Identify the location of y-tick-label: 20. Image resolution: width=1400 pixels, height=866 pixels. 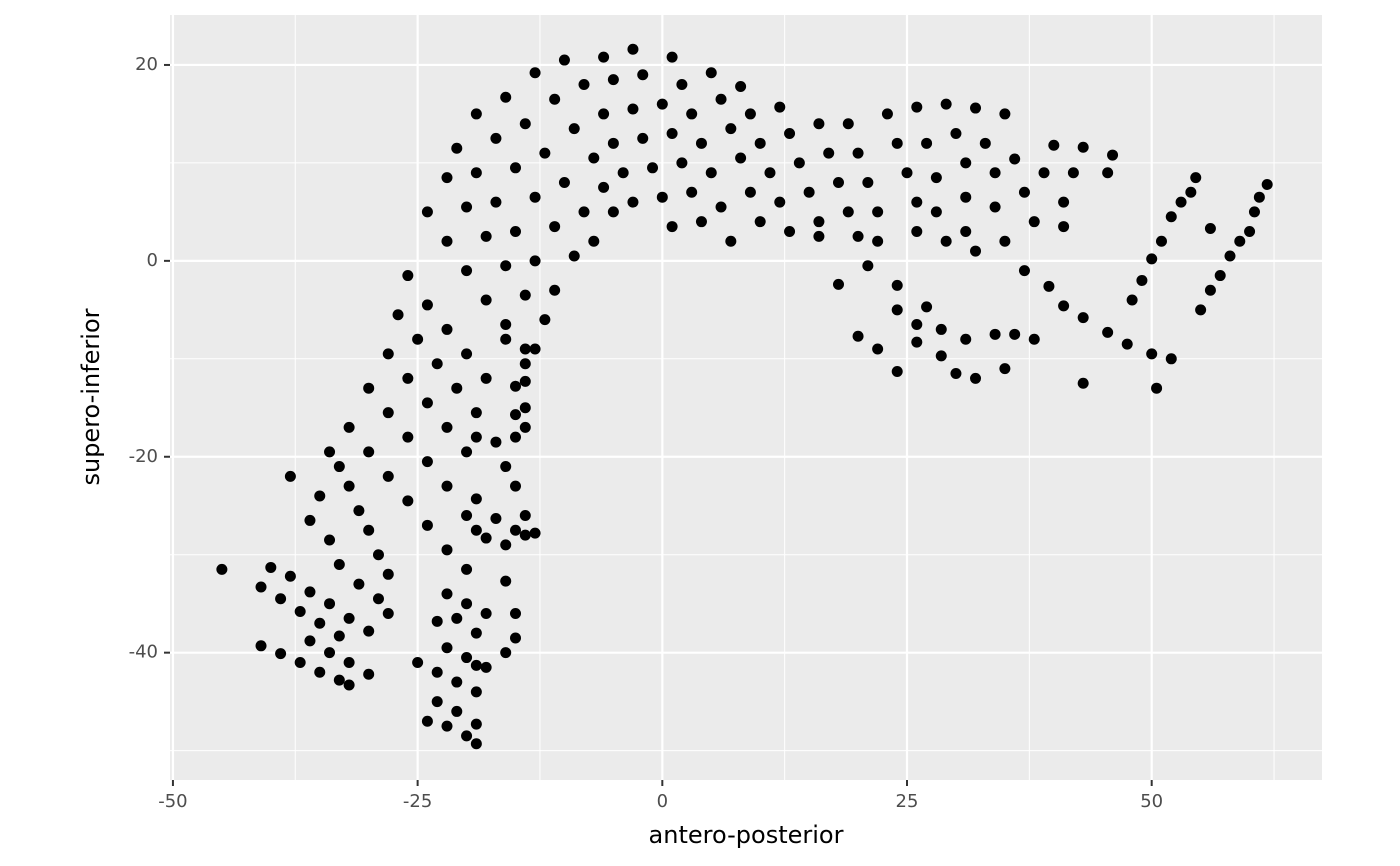
(146, 64).